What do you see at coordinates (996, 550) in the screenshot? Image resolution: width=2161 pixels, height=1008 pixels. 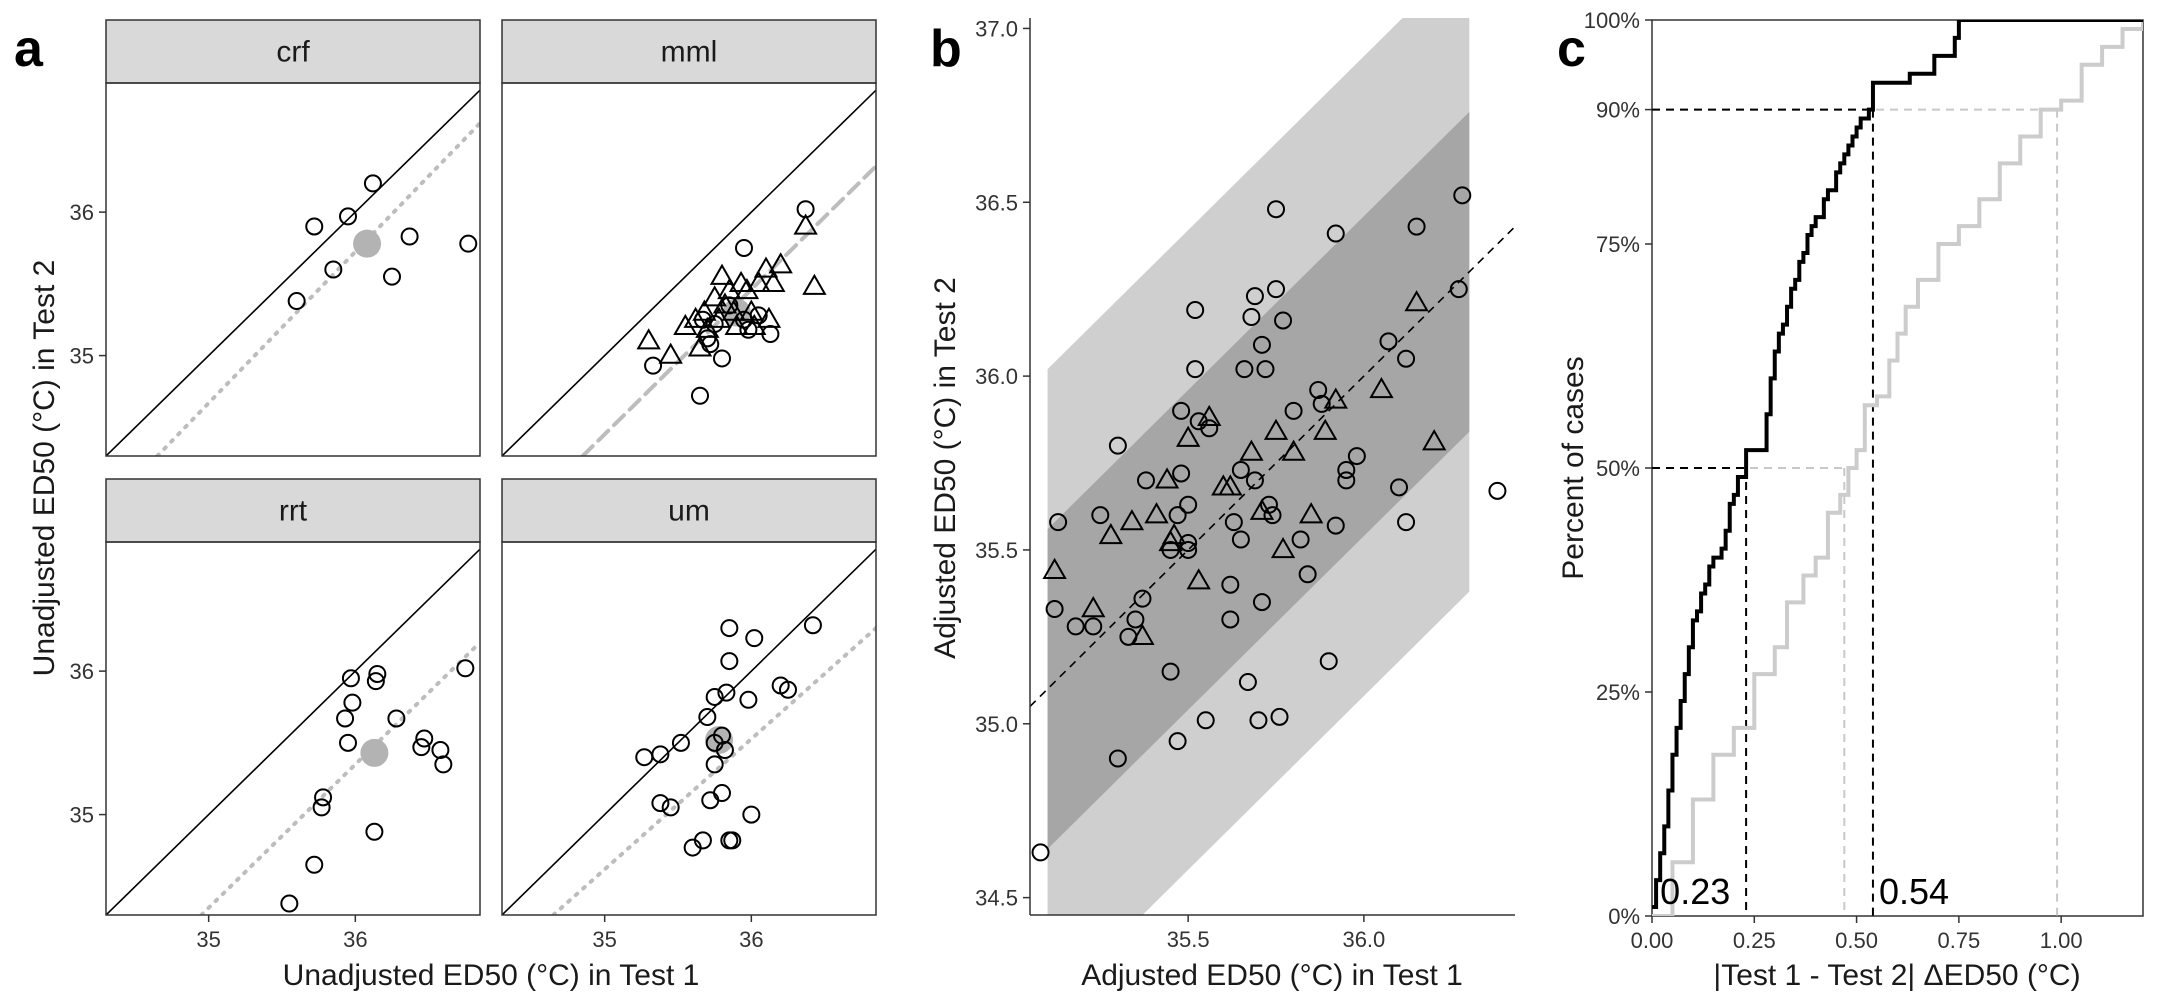 I see `y-tick-label: 35.5` at bounding box center [996, 550].